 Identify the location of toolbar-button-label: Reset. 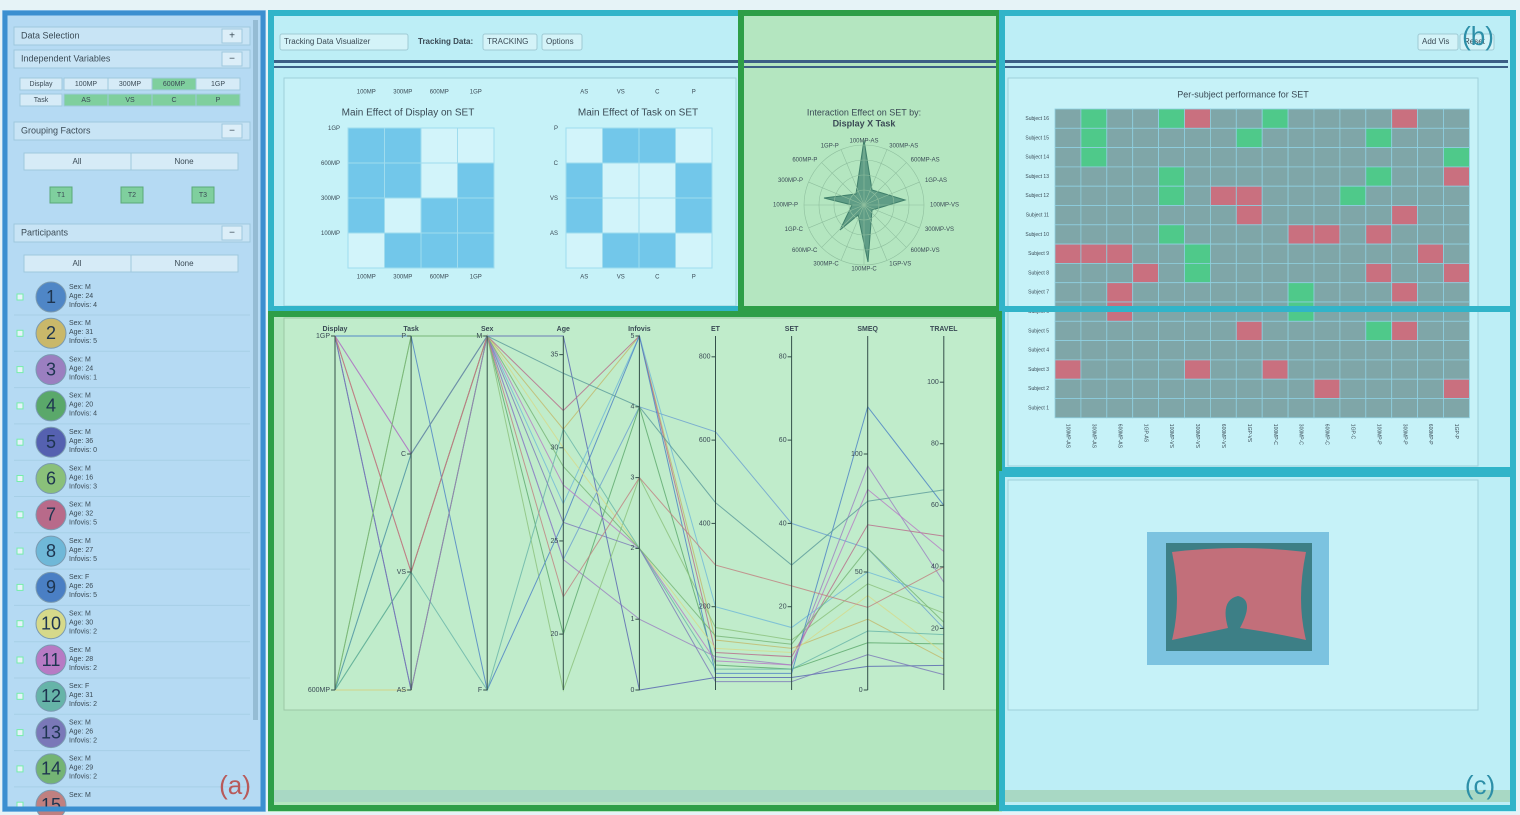
(1475, 41).